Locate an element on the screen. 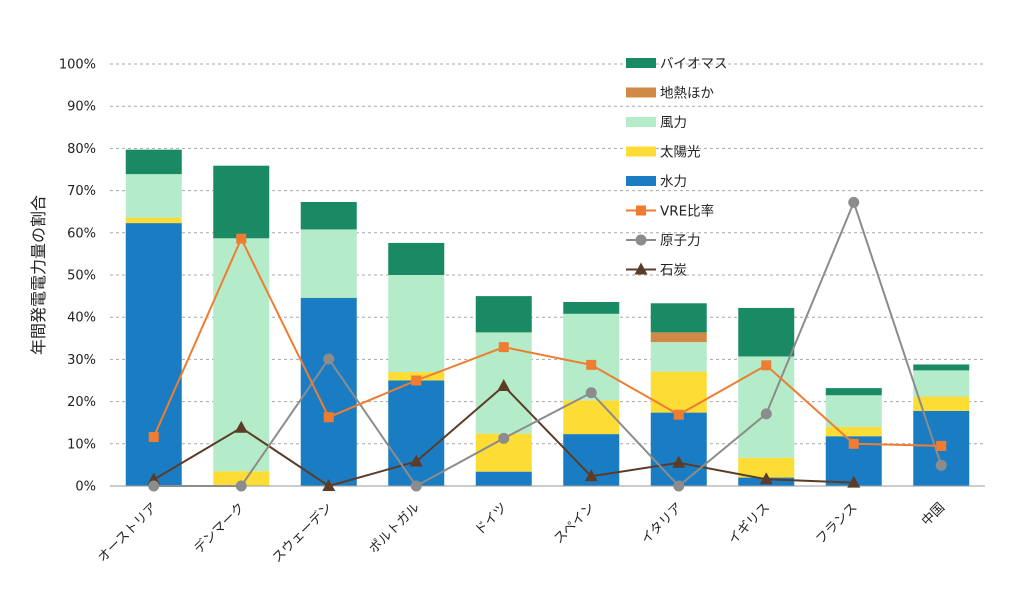 The image size is (1024, 598). legend-label: VRE比率 is located at coordinates (687, 211).